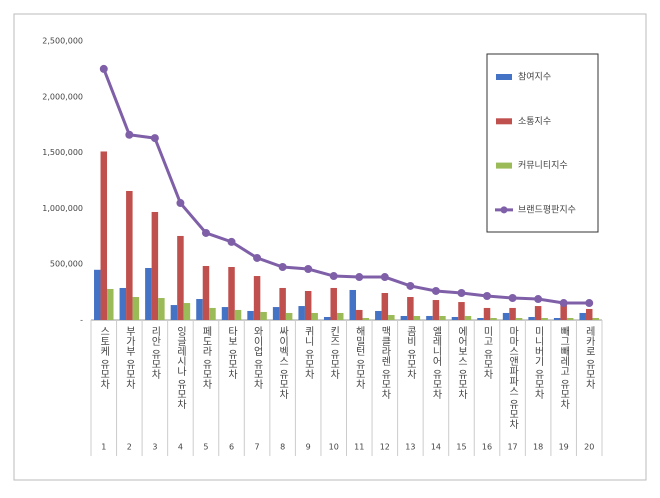 The image size is (660, 498). Describe the element at coordinates (487, 353) in the screenshot. I see `x-tick-label: 미고 유모차` at that location.